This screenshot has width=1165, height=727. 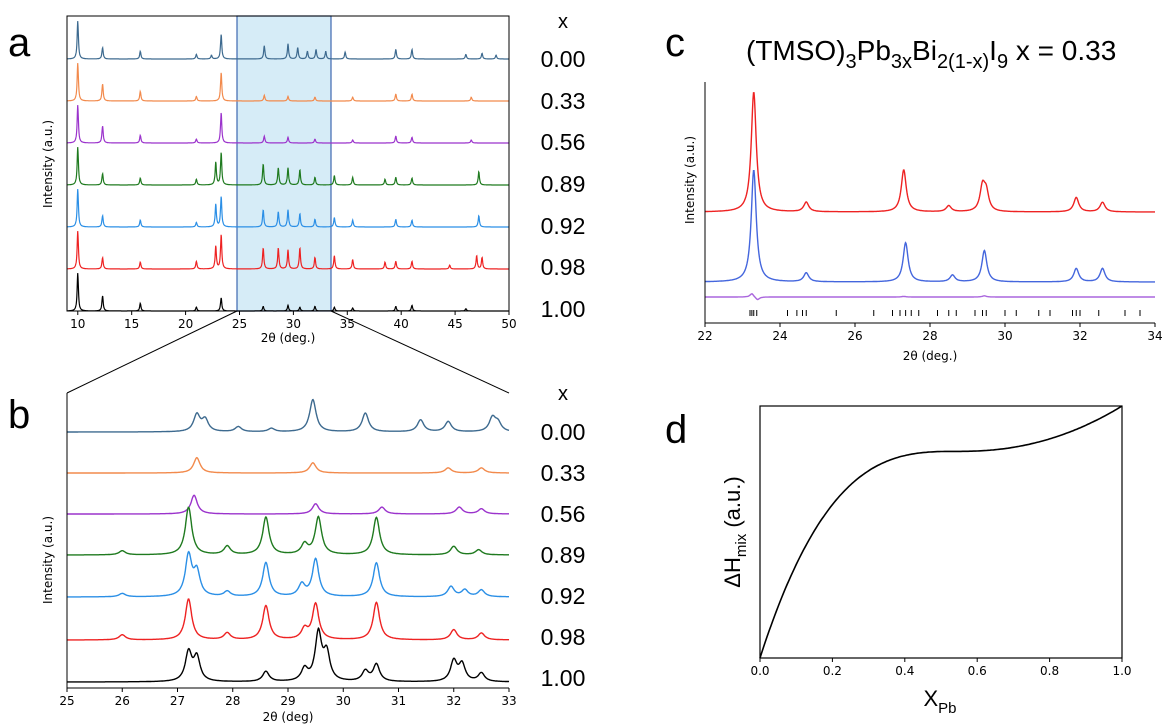 What do you see at coordinates (854, 336) in the screenshot?
I see `panel-c-x-tick-label: 26` at bounding box center [854, 336].